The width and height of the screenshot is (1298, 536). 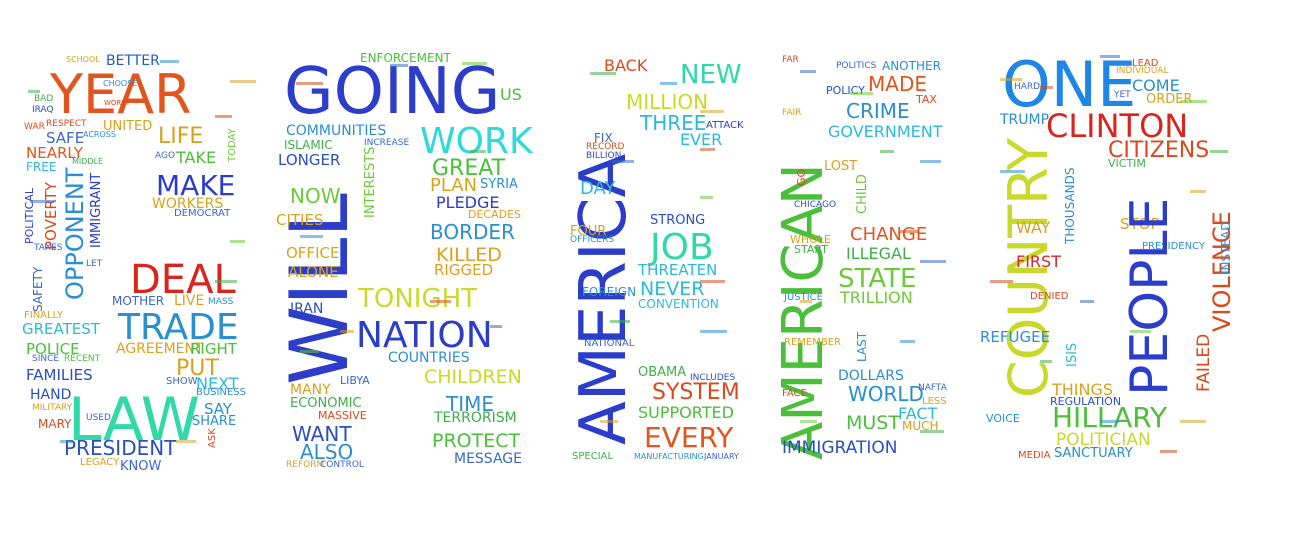 What do you see at coordinates (588, 231) in the screenshot?
I see `cloud-word: FOUR` at bounding box center [588, 231].